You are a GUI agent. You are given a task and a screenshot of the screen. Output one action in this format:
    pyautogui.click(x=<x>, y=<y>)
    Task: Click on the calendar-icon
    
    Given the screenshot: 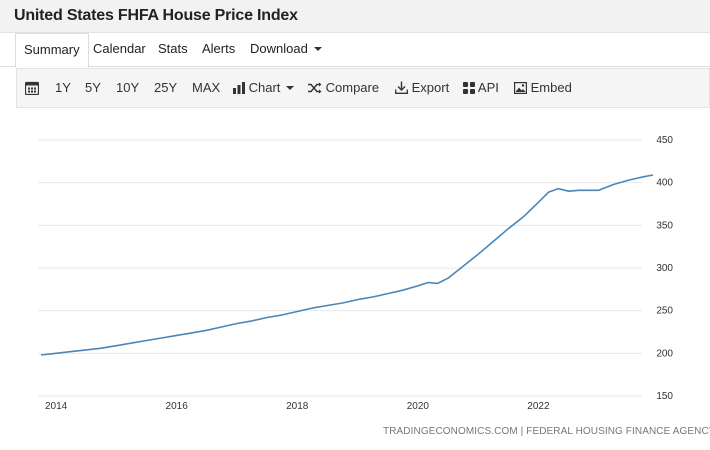 What is the action you would take?
    pyautogui.click(x=32, y=88)
    